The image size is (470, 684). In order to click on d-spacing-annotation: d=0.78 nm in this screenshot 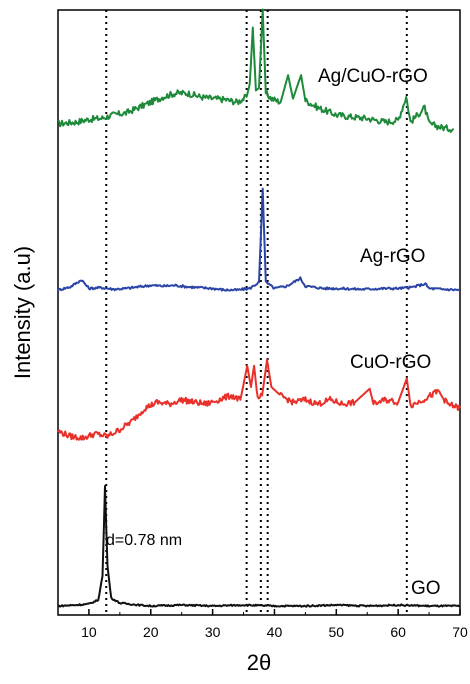, I will do `click(144, 540)`.